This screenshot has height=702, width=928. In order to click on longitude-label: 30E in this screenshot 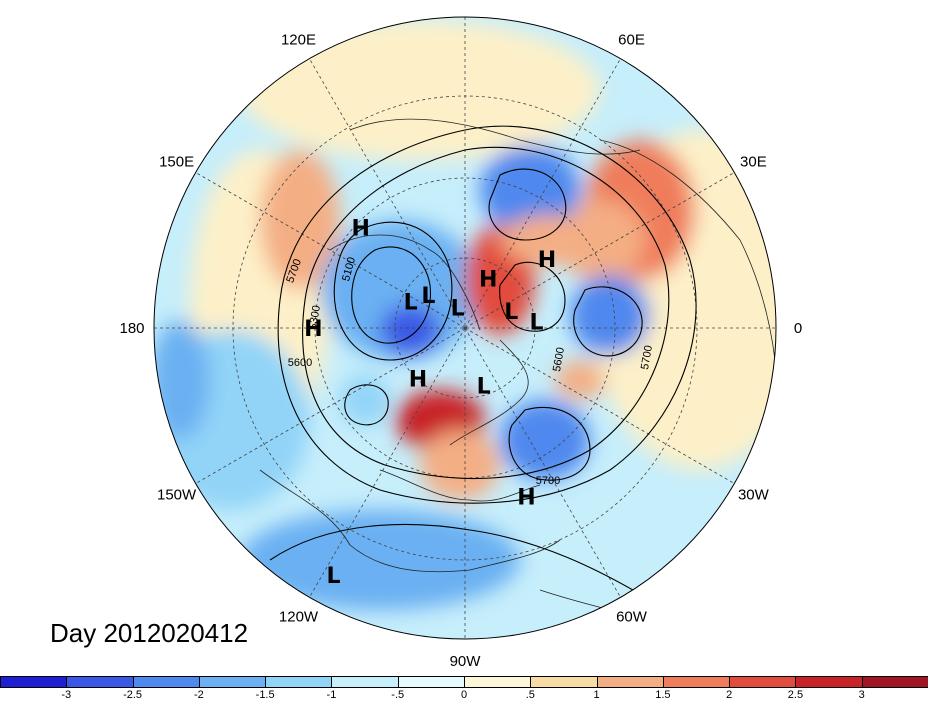, I will do `click(753, 162)`.